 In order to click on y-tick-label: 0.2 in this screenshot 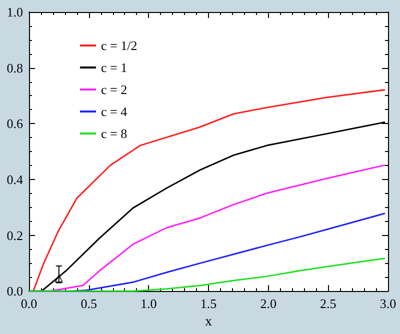, I will do `click(14, 235)`.